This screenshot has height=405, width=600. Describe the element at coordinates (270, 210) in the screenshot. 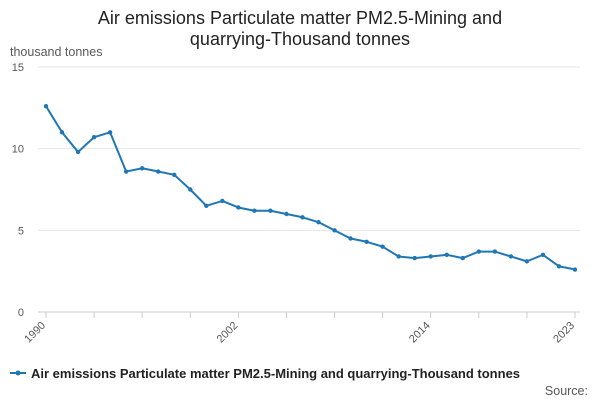

I see `data-point-2004` at that location.